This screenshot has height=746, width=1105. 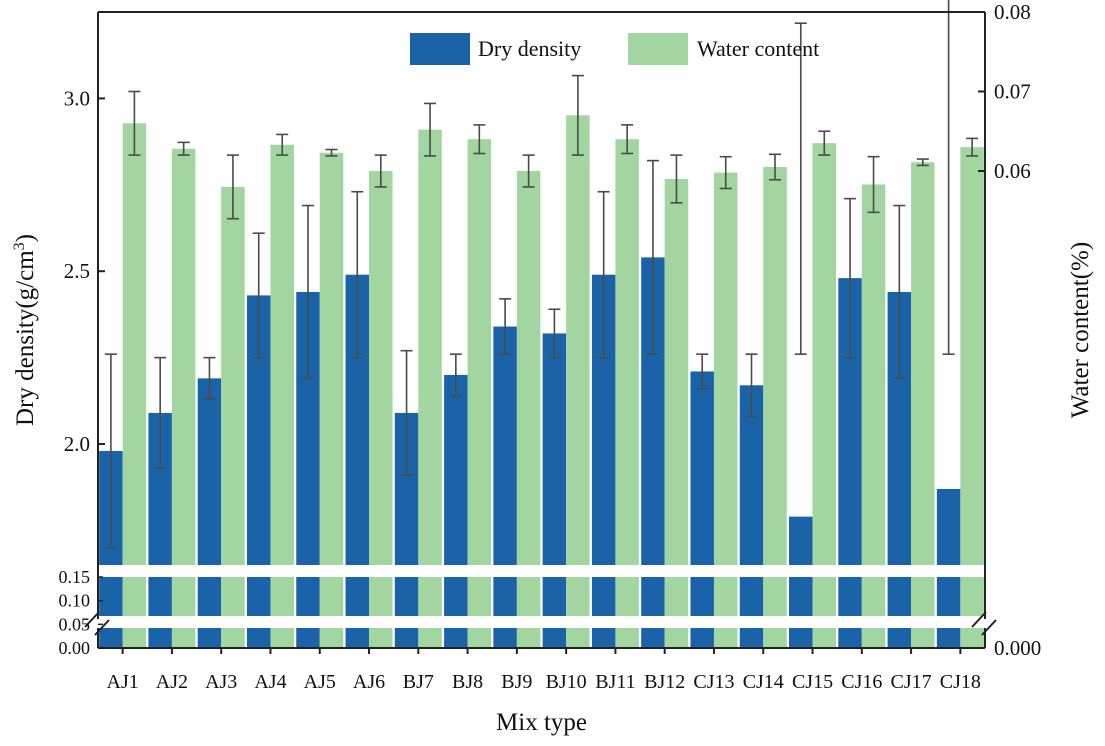 What do you see at coordinates (1017, 648) in the screenshot?
I see `right-tick-label: 0.000` at bounding box center [1017, 648].